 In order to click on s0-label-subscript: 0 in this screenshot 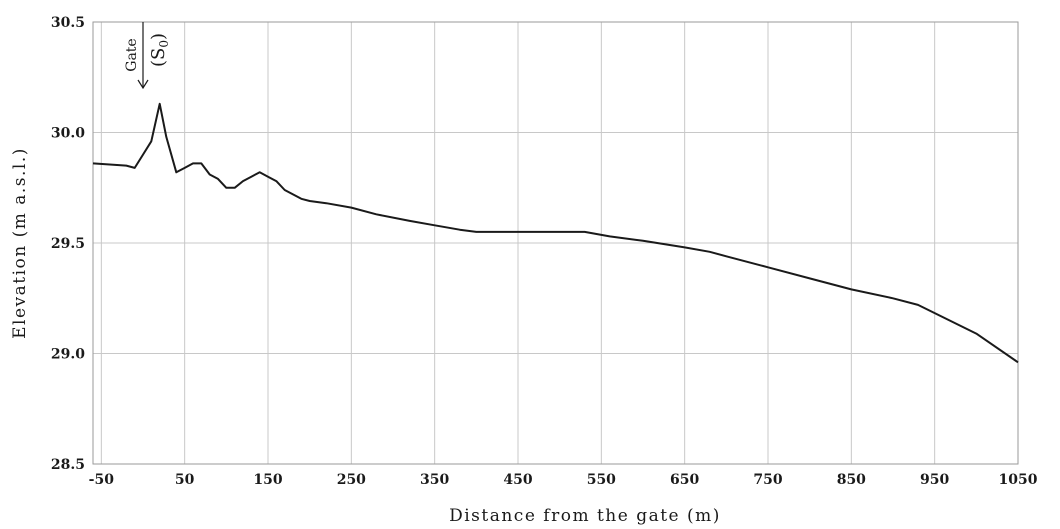, I will do `click(164, 44)`.